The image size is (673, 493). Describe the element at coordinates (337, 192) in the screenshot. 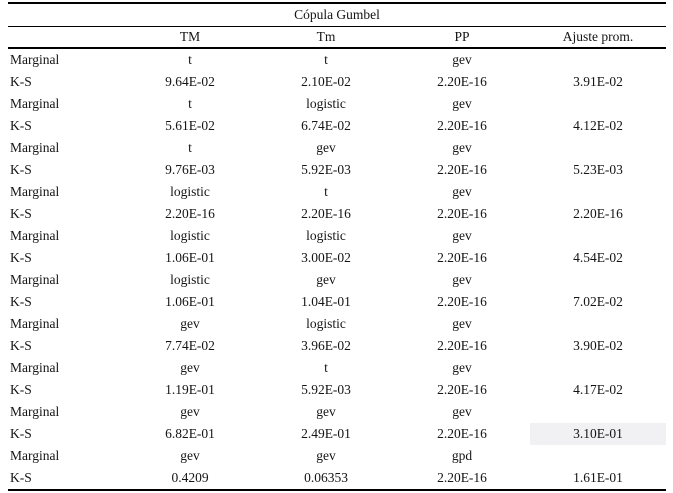

I see `table-row: Marginal logistic t gev` at that location.